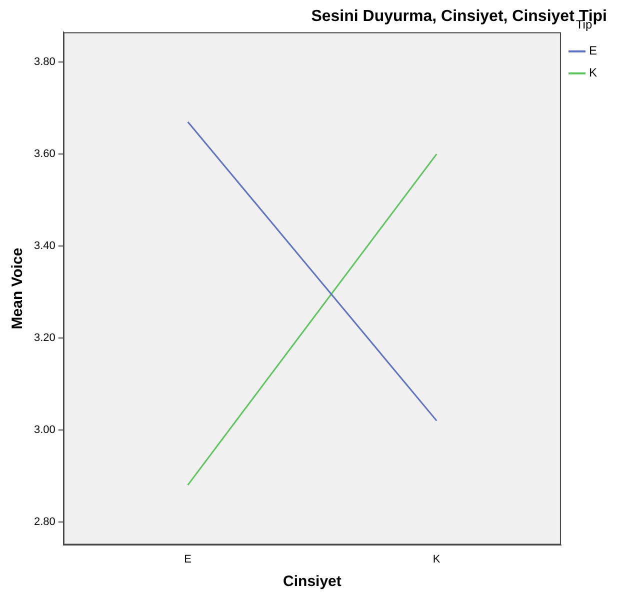 This screenshot has height=600, width=617. I want to click on legend-label: E, so click(593, 51).